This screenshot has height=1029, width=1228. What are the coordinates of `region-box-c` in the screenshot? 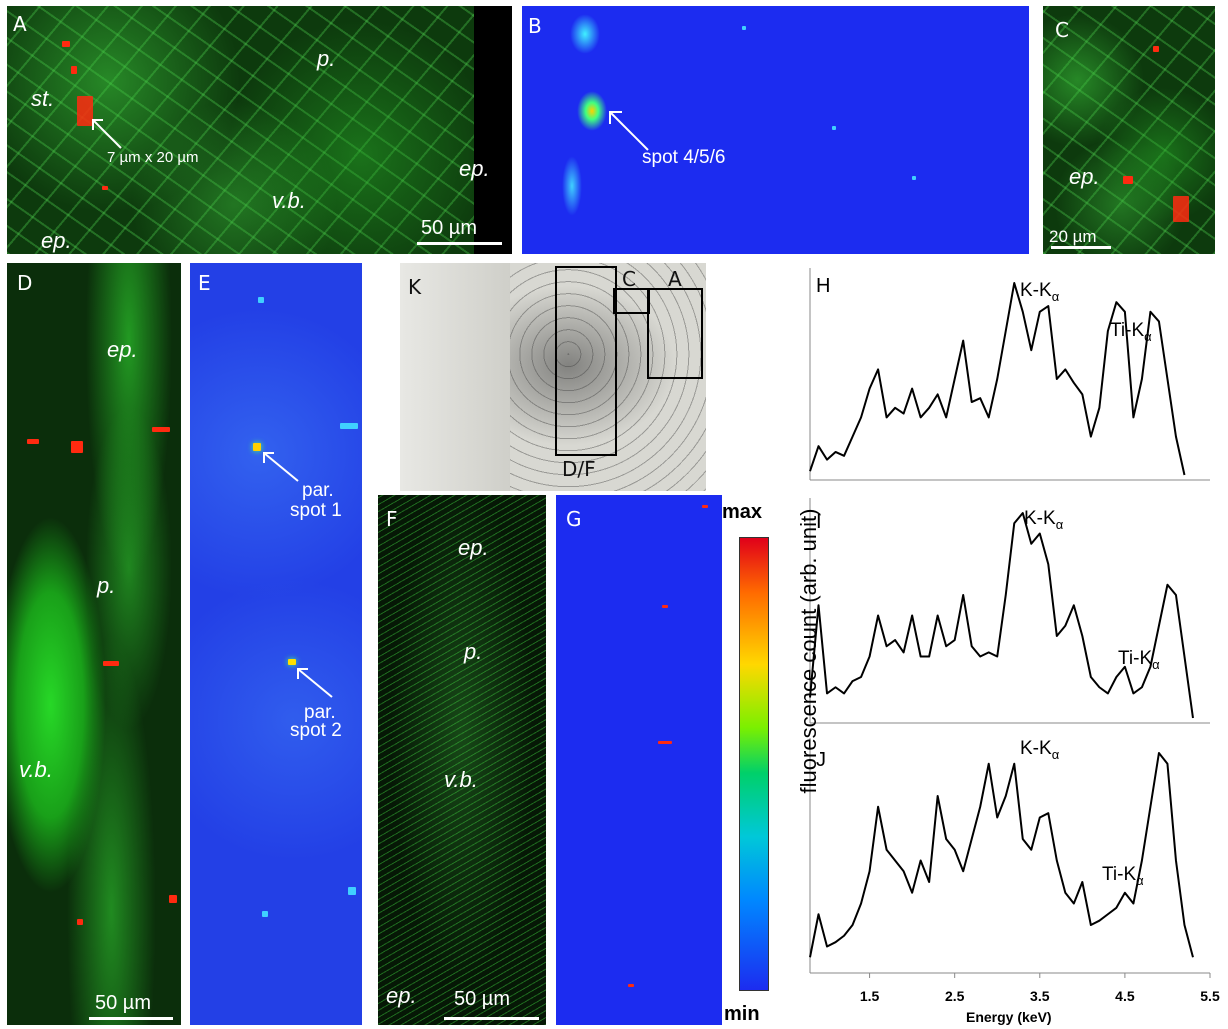 It's located at (631, 301).